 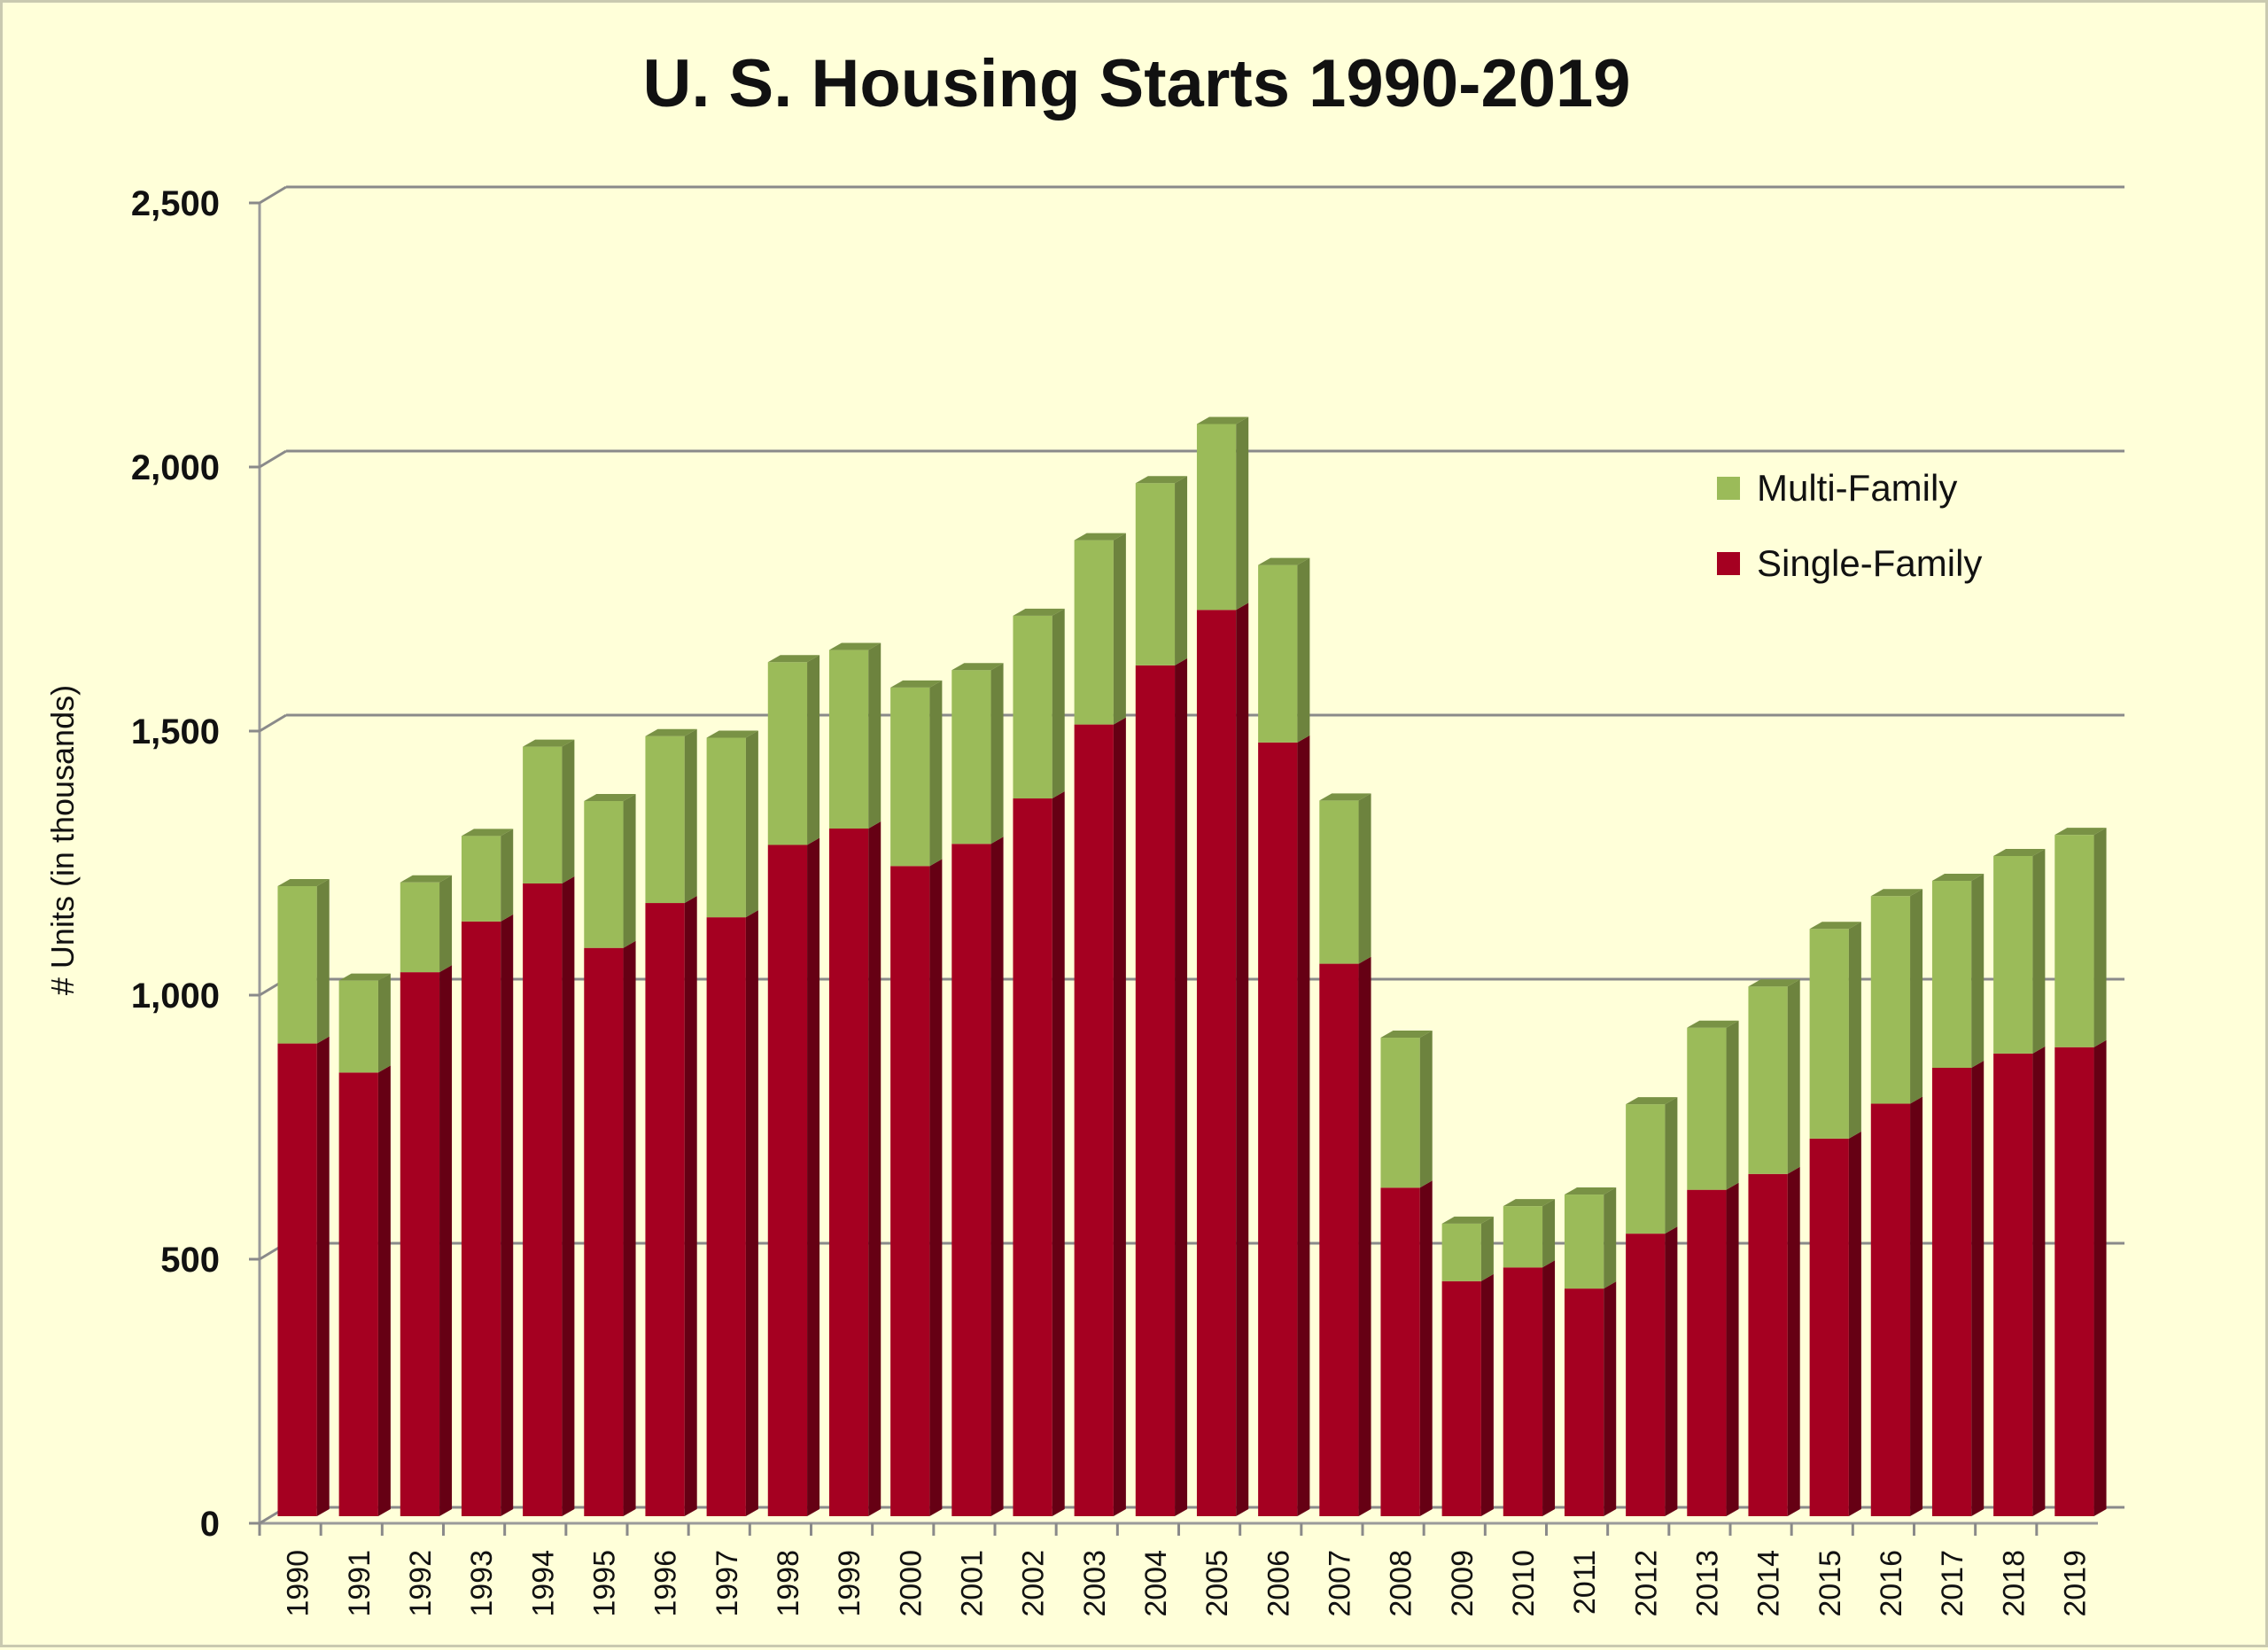 I want to click on bar-group-1991, so click(x=364, y=1244).